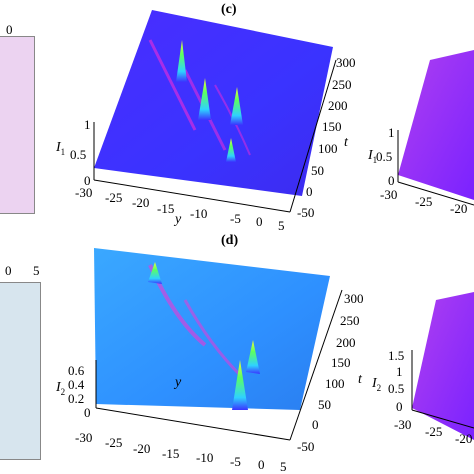  Describe the element at coordinates (20, 371) in the screenshot. I see `left-bottom-plot` at that location.